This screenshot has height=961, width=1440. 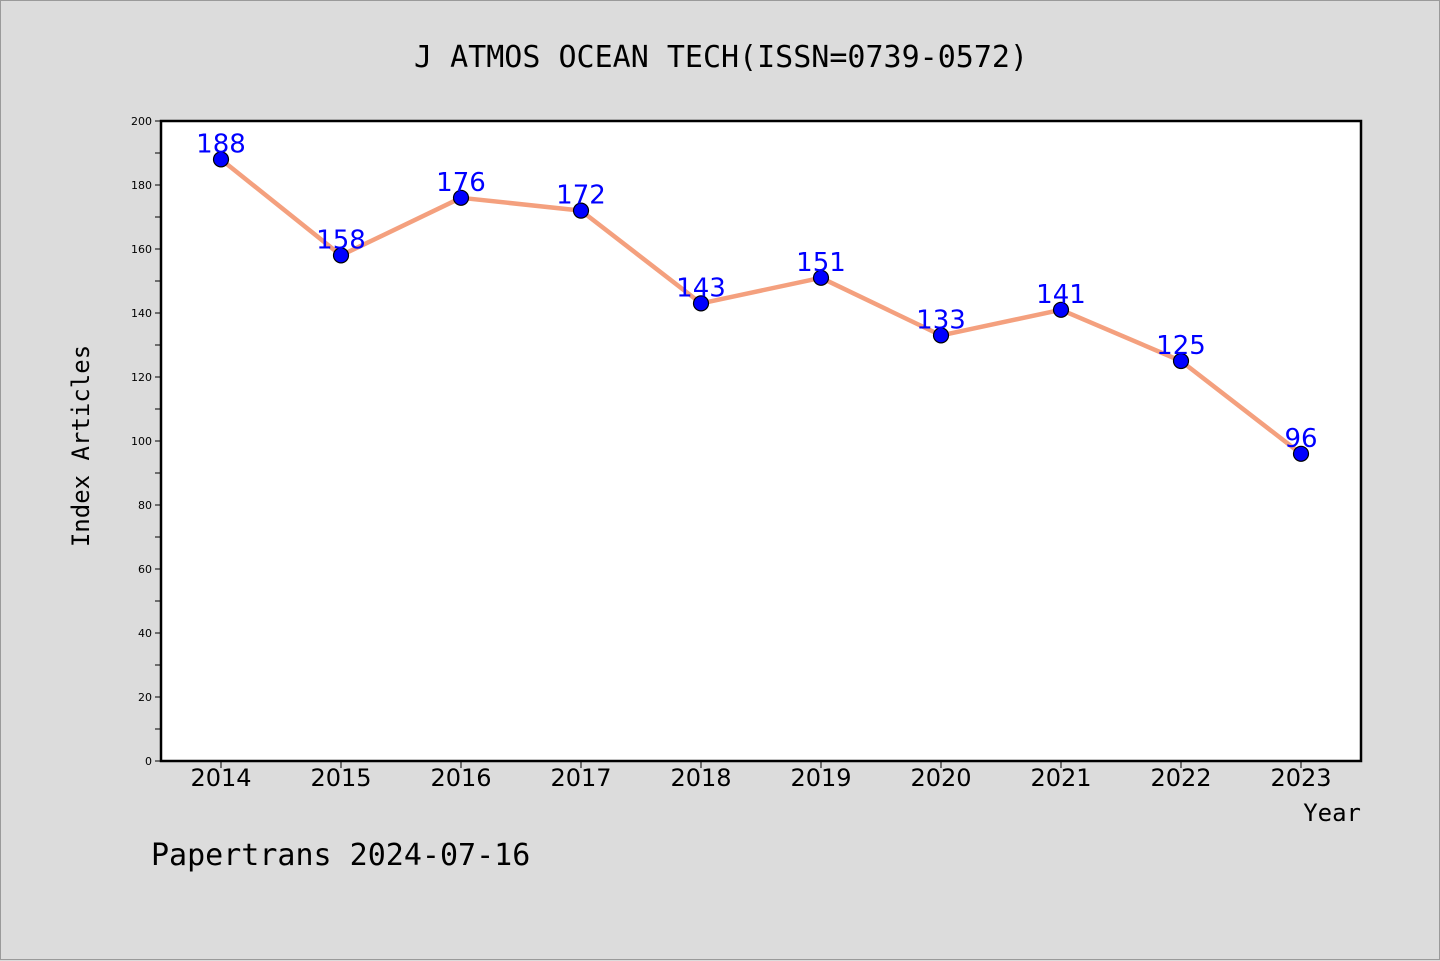 What do you see at coordinates (701, 288) in the screenshot?
I see `data-label: 143` at bounding box center [701, 288].